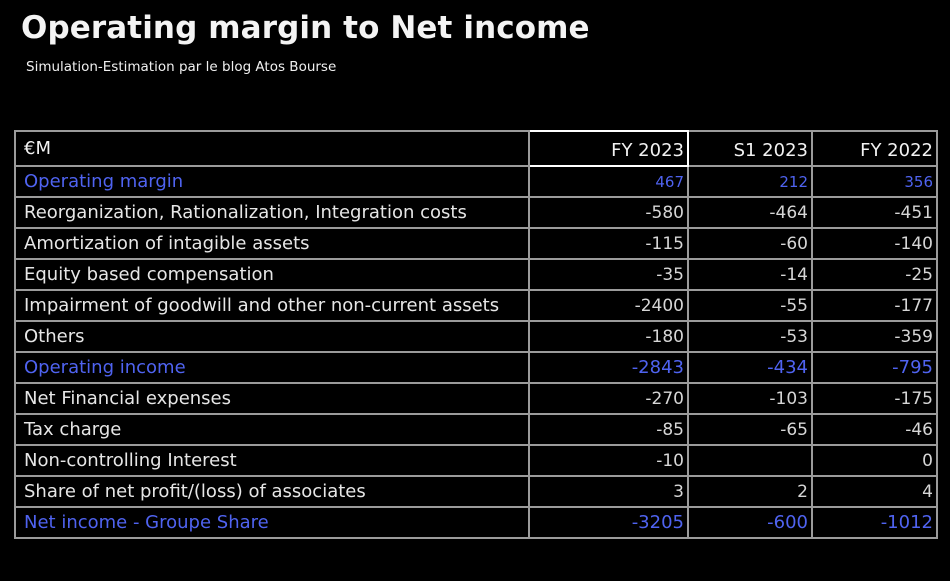 This screenshot has width=950, height=581. I want to click on table-row: Net Financial expenses -270 -103 -175, so click(476, 398).